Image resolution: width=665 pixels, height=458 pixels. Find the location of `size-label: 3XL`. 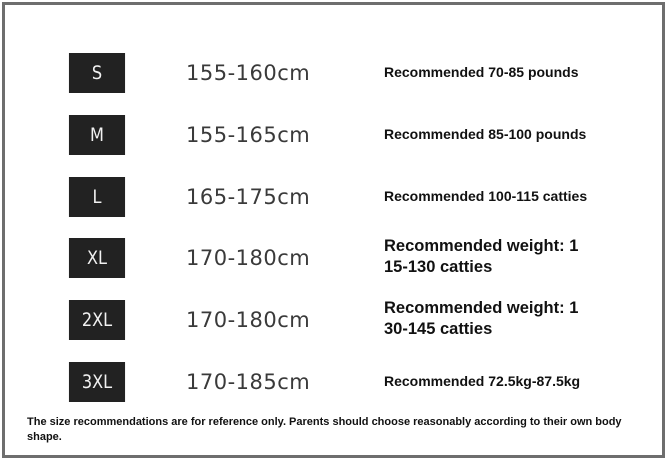

size-label: 3XL is located at coordinates (97, 382).